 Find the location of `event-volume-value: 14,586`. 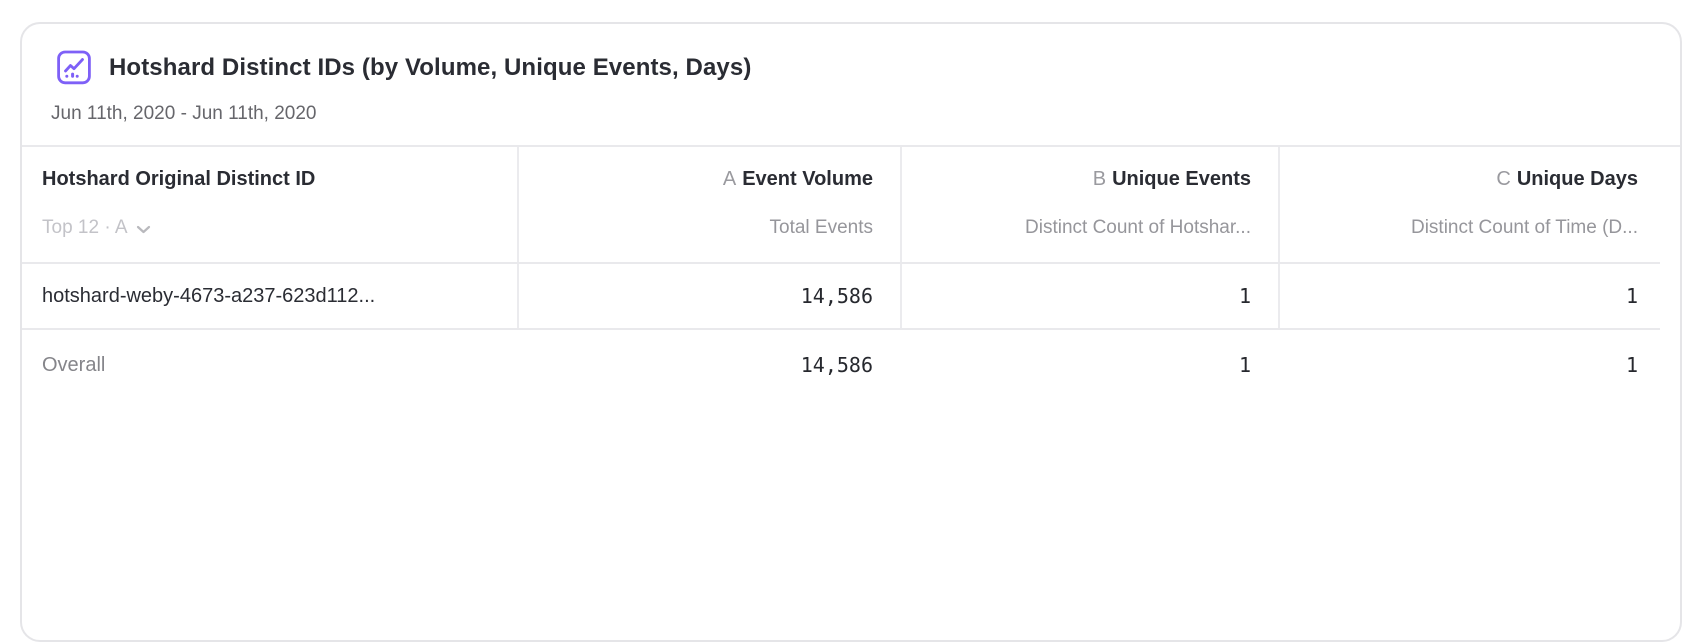

event-volume-value: 14,586 is located at coordinates (836, 296).